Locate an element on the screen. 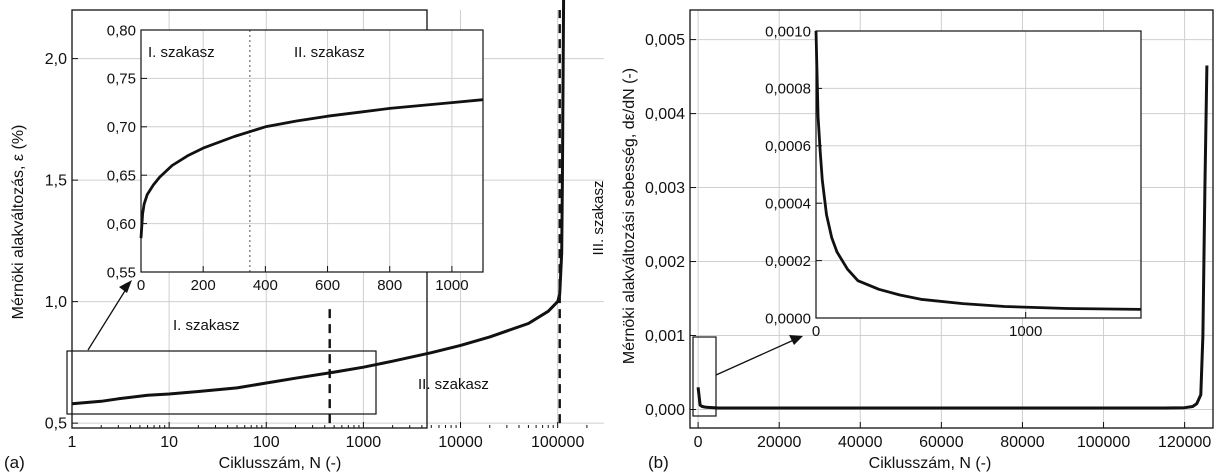 The image size is (1218, 473). panel-b-y-tick-label: 0,003 is located at coordinates (665, 188).